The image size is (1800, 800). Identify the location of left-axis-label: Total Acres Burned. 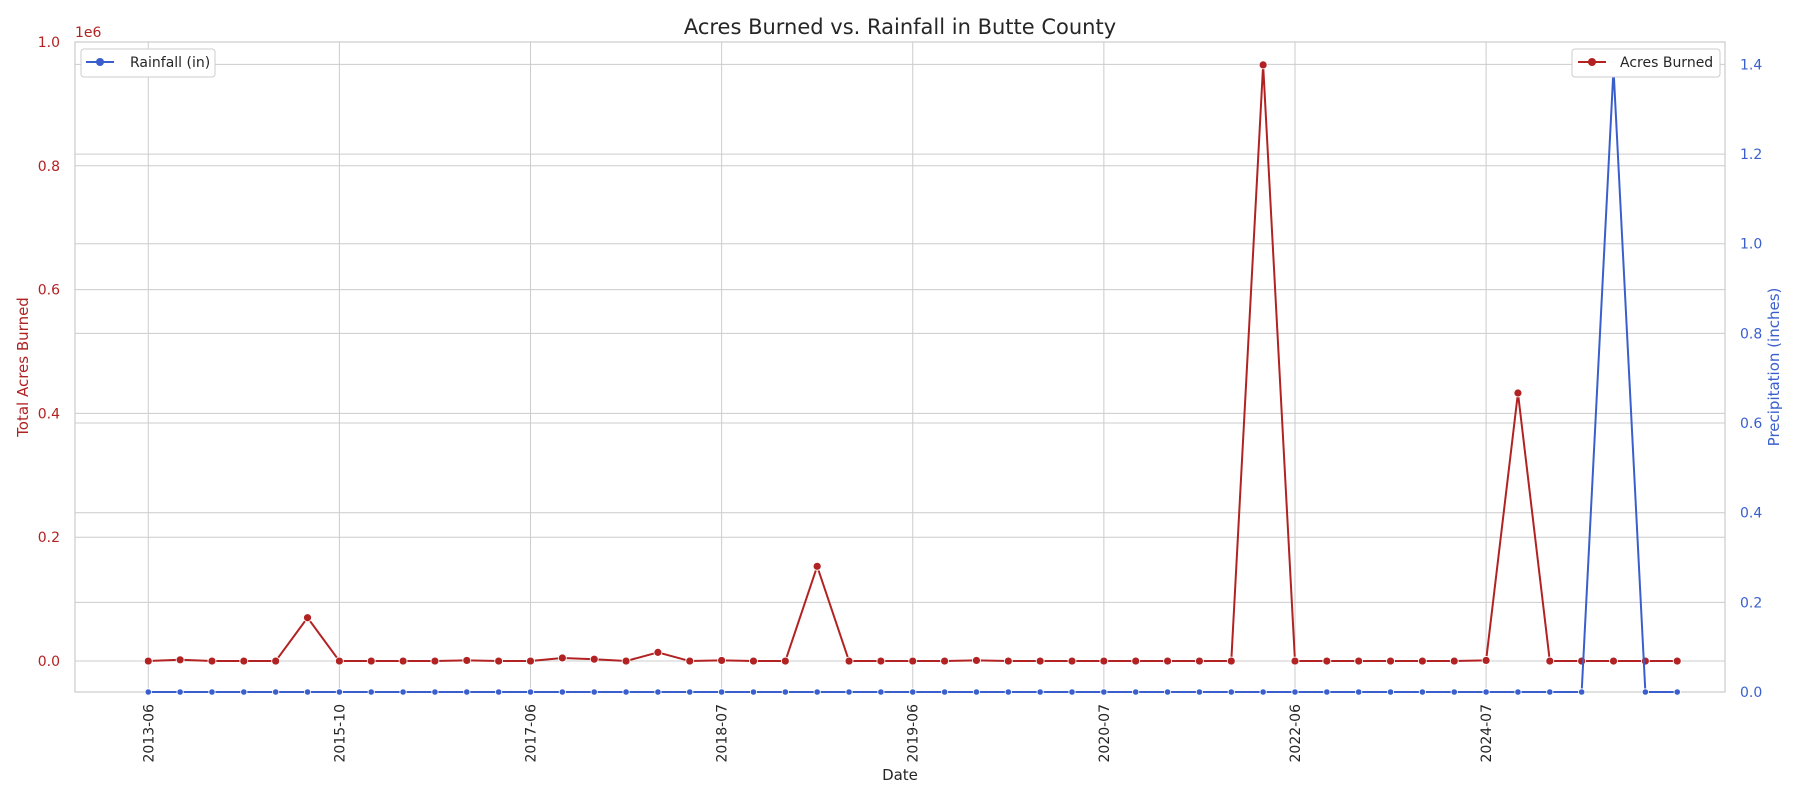
(23, 367).